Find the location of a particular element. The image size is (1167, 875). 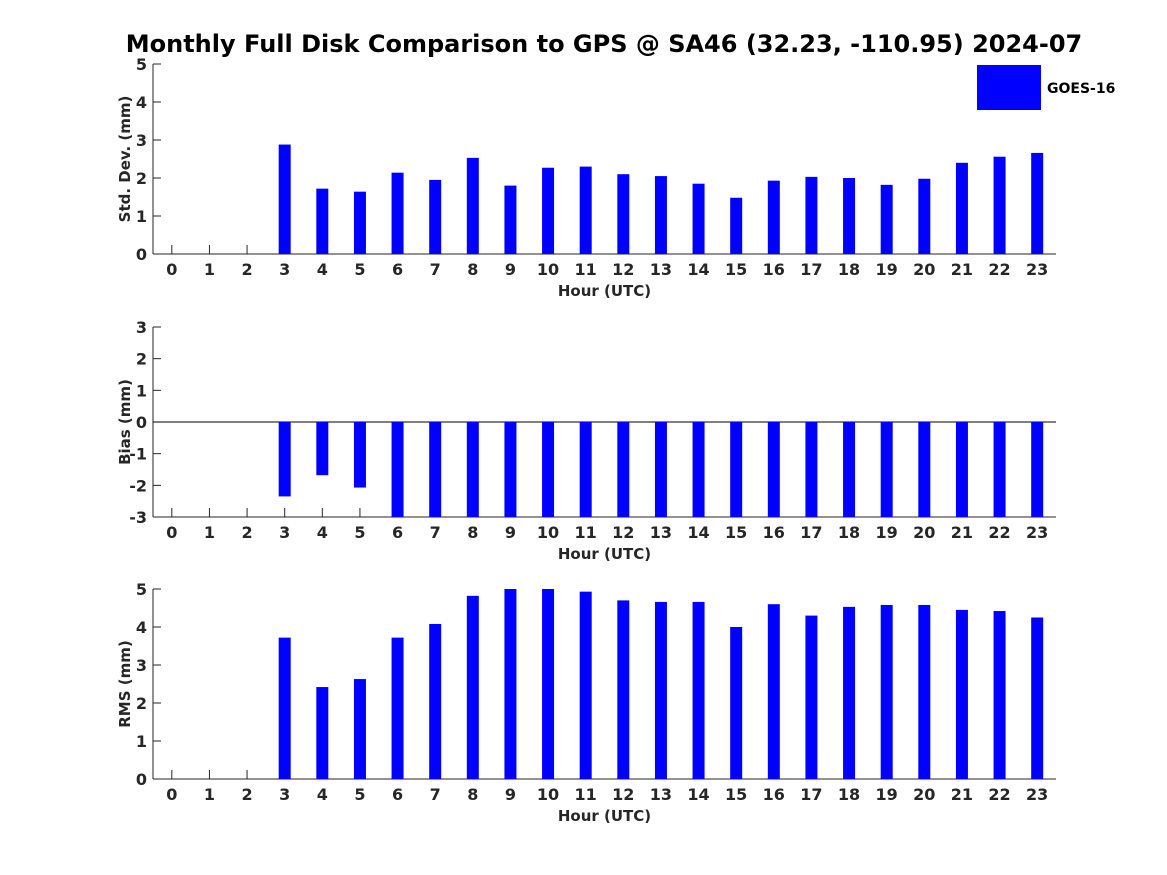

legend-label-goes-16: GOES-16 is located at coordinates (1081, 89).